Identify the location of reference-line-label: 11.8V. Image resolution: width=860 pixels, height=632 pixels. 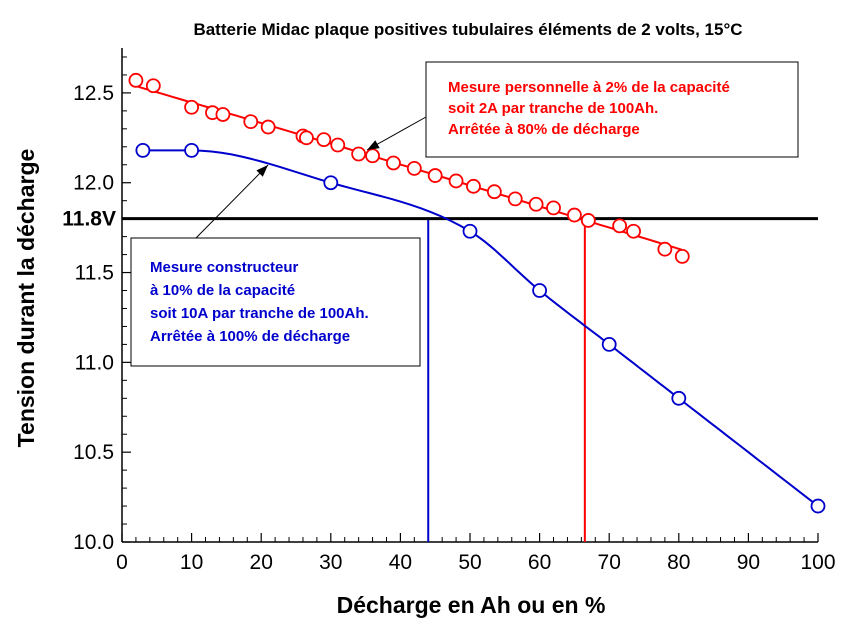
(89, 219).